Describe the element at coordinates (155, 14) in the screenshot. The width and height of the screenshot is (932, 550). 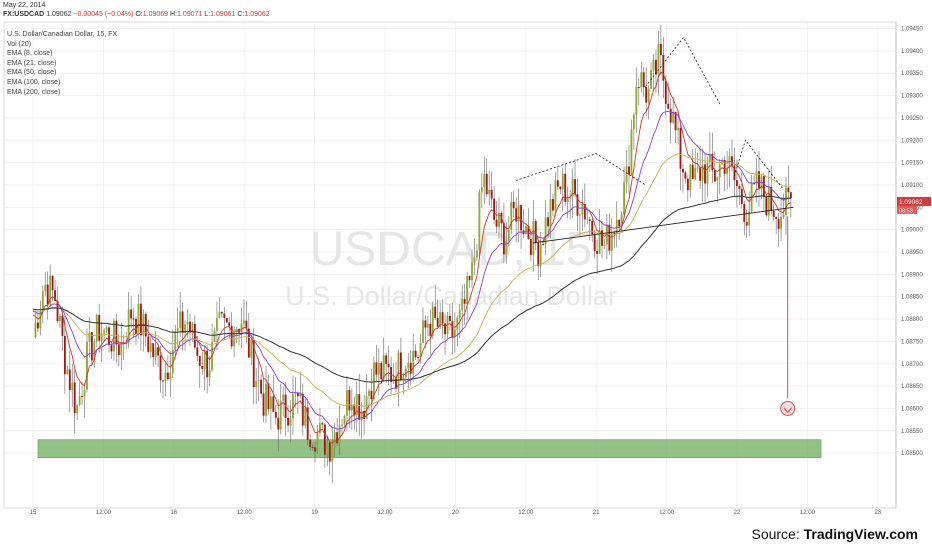
I see `open-value: 1.09069` at that location.